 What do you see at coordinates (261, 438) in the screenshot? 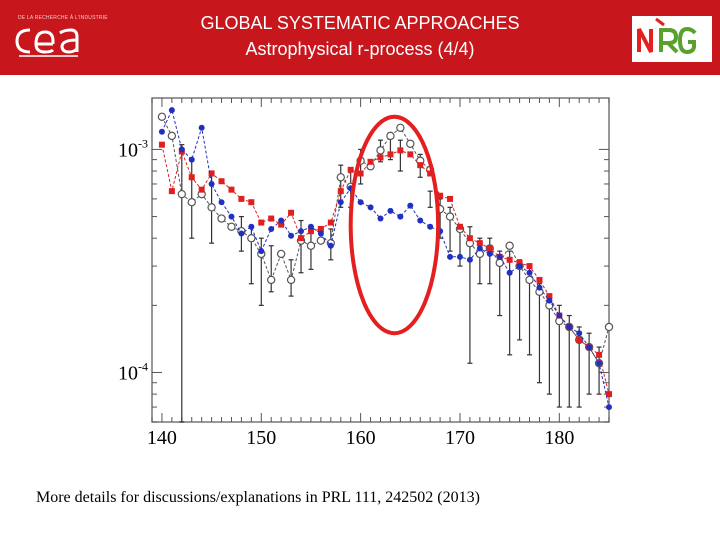
I see `x-tick-label: 150` at bounding box center [261, 438].